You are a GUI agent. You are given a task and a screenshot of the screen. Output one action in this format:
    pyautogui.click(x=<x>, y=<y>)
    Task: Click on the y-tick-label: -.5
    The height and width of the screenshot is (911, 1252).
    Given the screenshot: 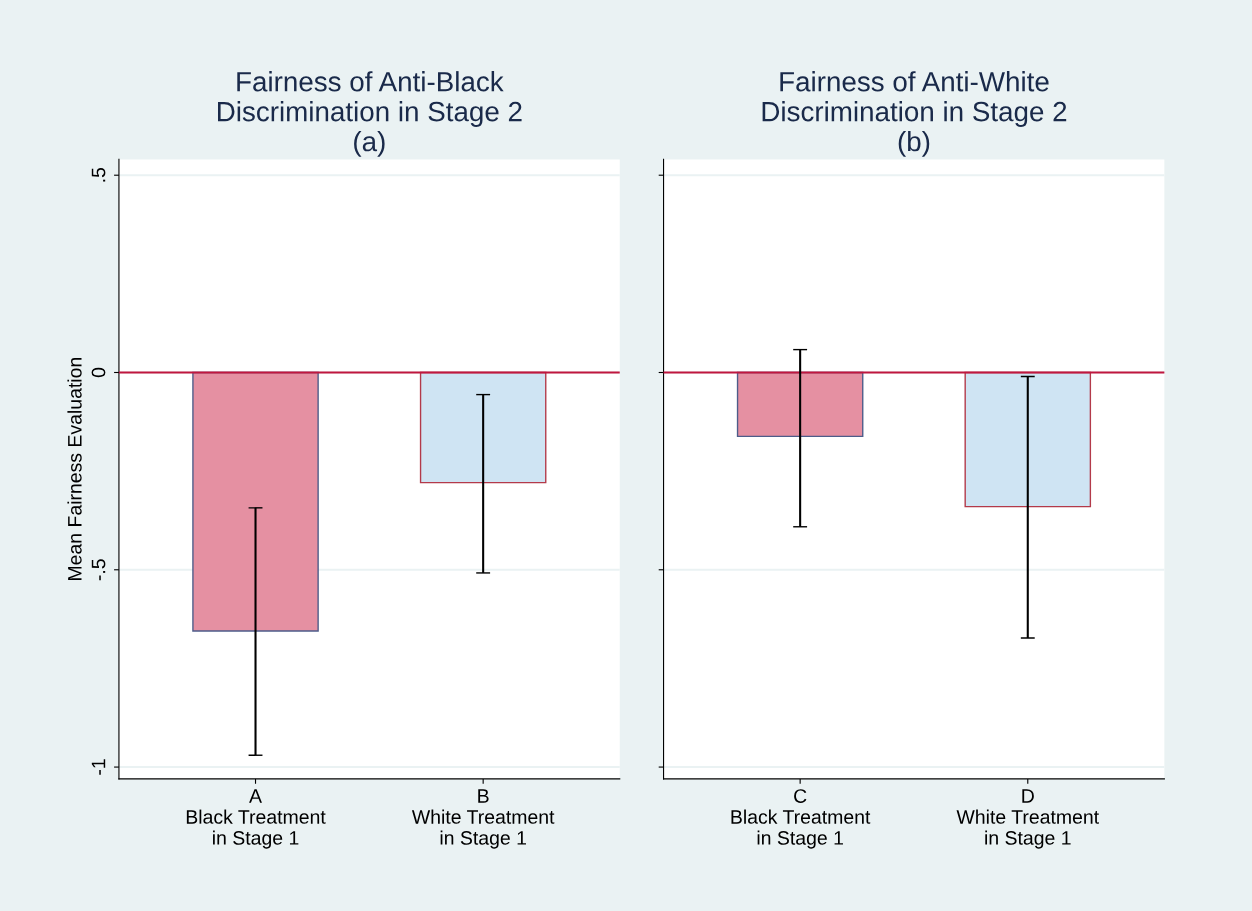 What is the action you would take?
    pyautogui.click(x=98, y=570)
    